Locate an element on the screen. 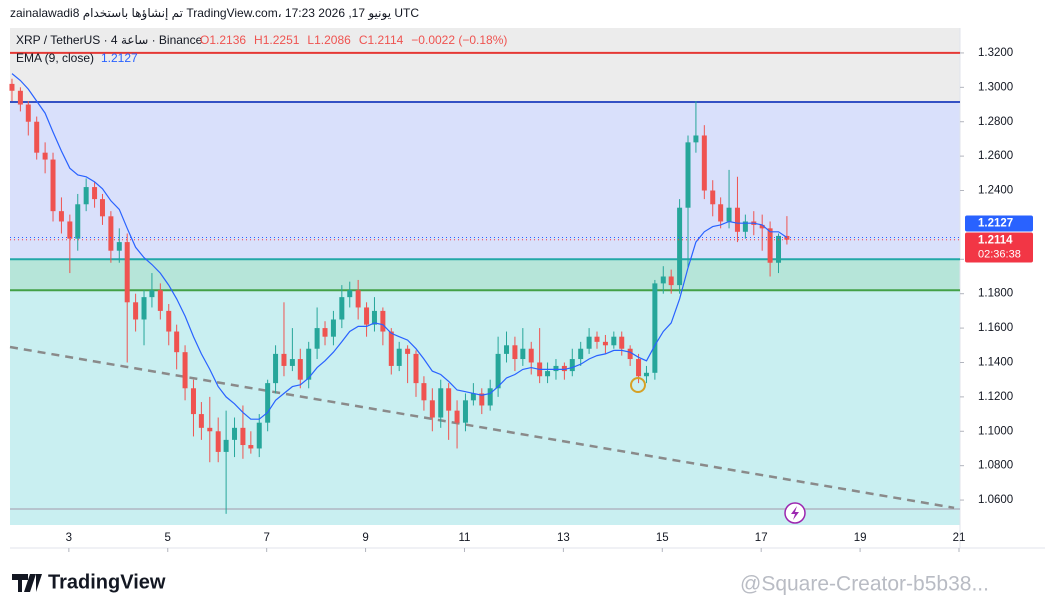 The image size is (1045, 613). brand-name: TradingView is located at coordinates (107, 582).